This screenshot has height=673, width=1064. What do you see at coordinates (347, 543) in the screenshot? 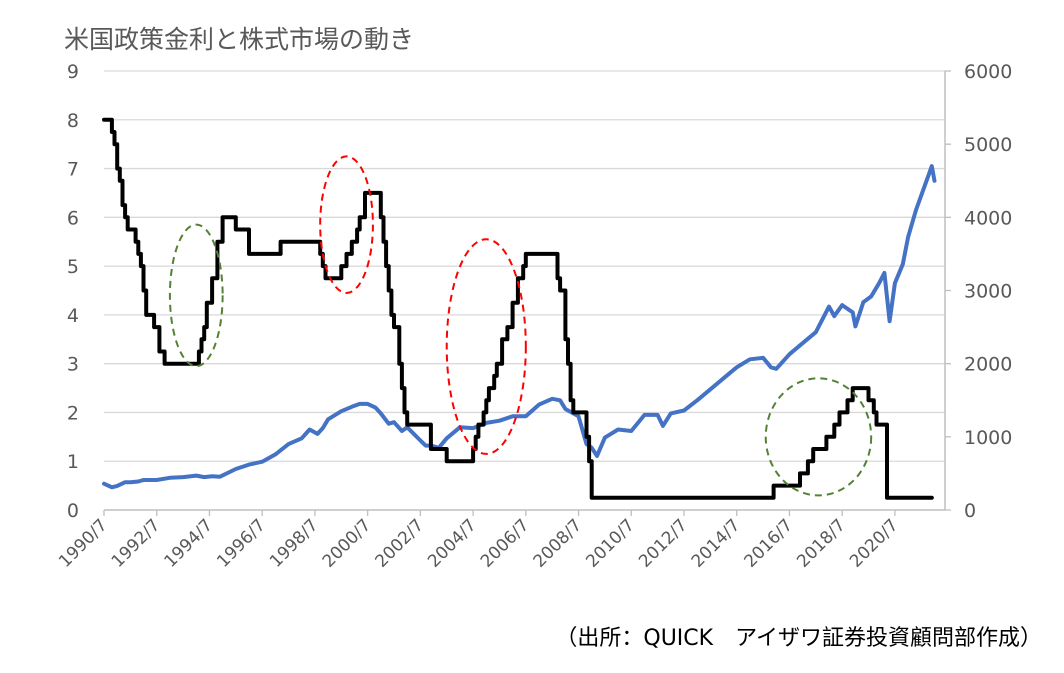
I see `x-tick-label: 2000/7` at bounding box center [347, 543].